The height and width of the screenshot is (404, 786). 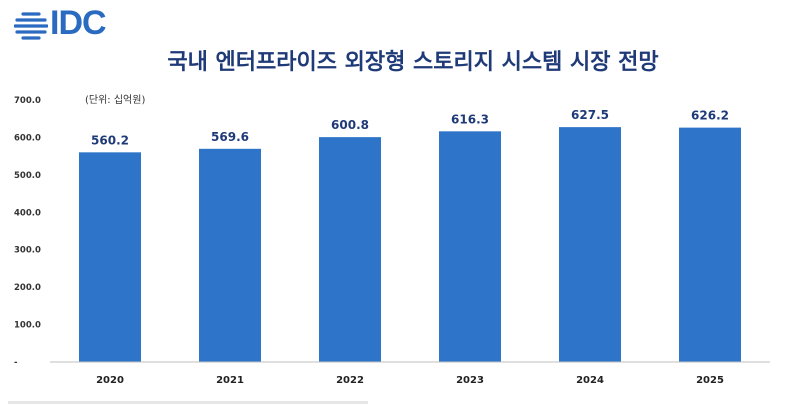 I want to click on bar-2024, so click(x=590, y=244).